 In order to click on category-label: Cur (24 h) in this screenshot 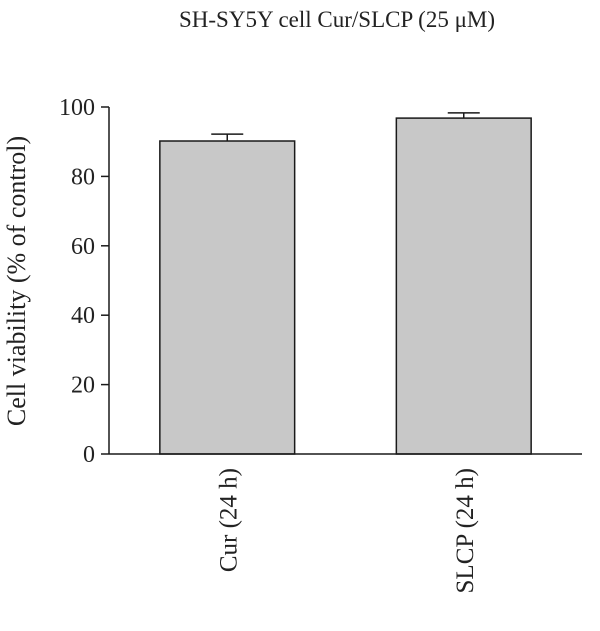, I will do `click(228, 520)`.